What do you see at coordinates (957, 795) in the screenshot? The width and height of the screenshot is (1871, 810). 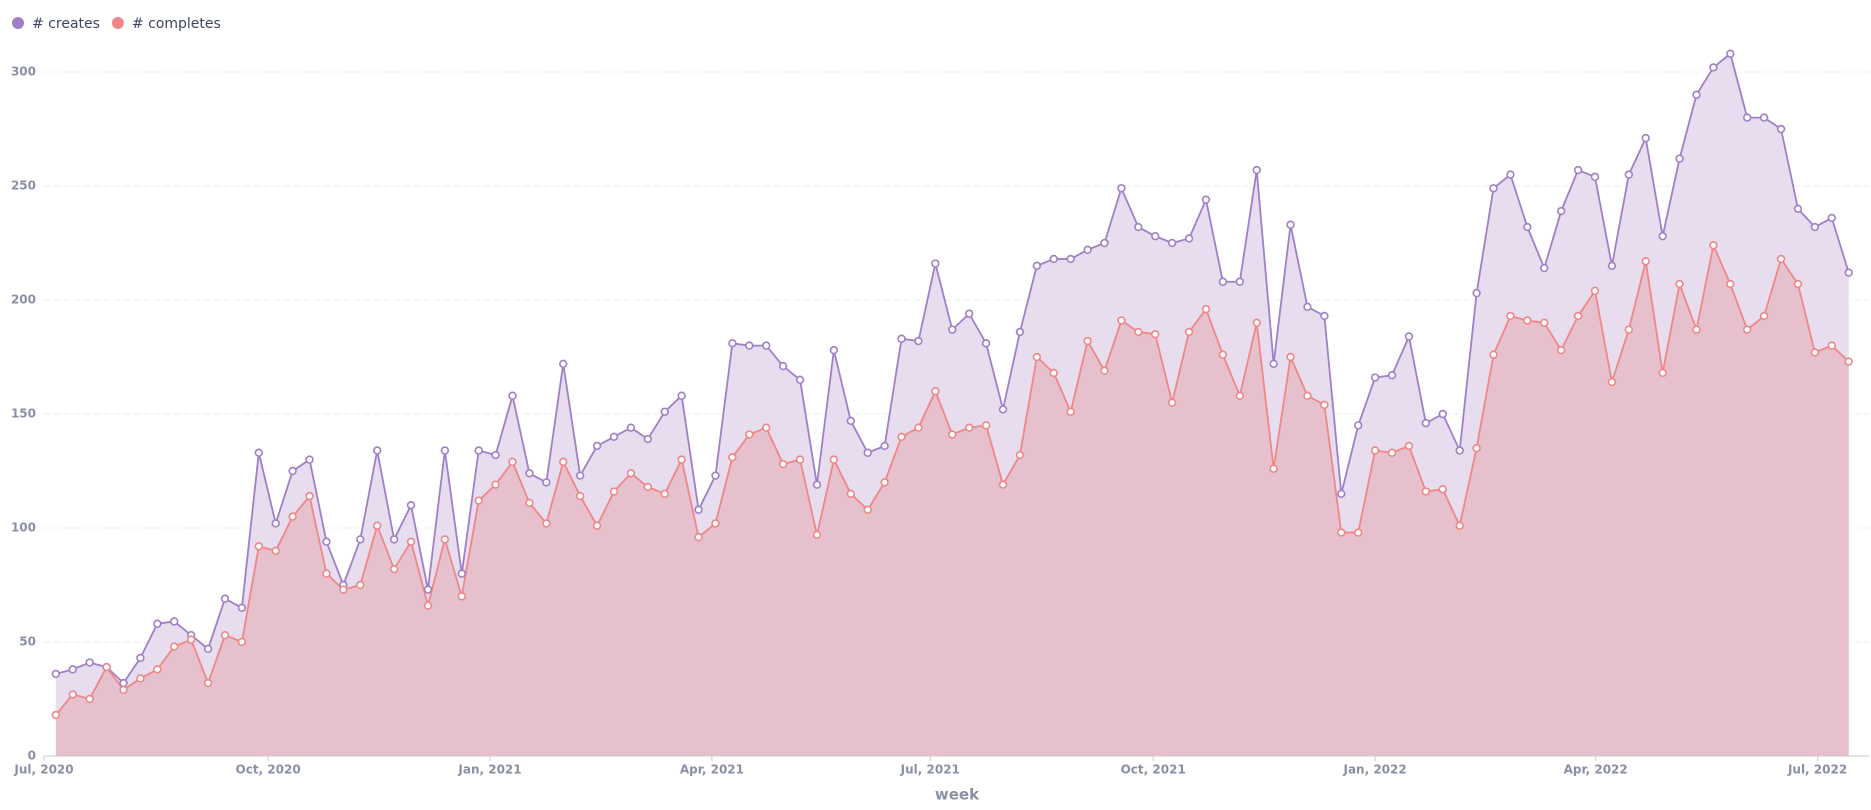 I see `x-axis-title: week` at bounding box center [957, 795].